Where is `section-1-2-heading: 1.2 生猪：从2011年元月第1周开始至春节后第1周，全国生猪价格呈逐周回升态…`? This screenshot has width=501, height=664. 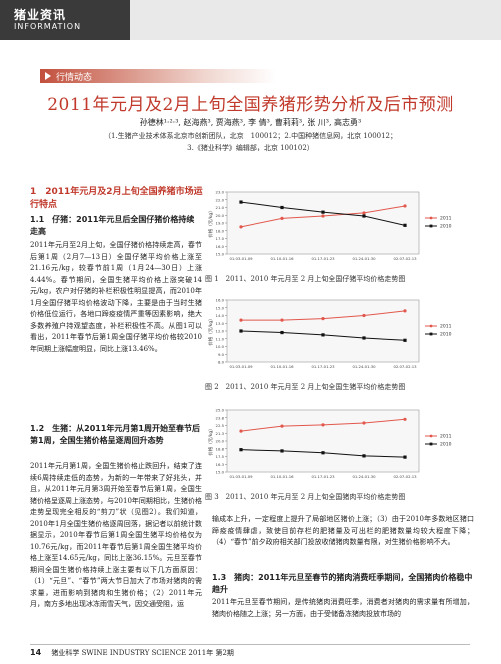 section-1-2-heading: 1.2 生猪：从2011年元月第1周开始至春节后第1周，全国生猪价格呈逐周回升态… is located at coordinates (115, 434).